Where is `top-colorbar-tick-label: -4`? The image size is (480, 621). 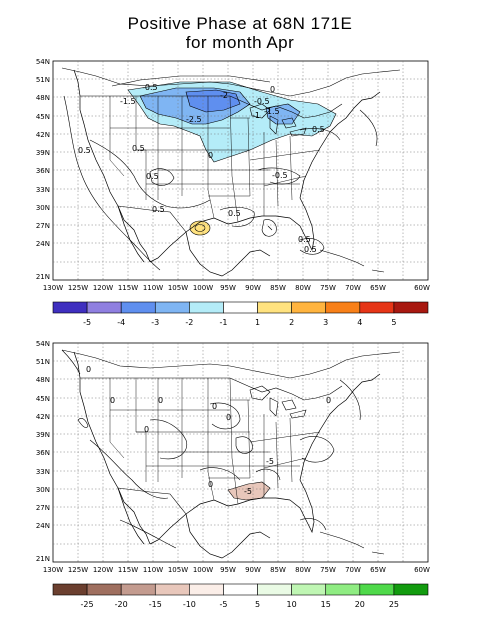
top-colorbar-tick-label: -4 is located at coordinates (121, 322).